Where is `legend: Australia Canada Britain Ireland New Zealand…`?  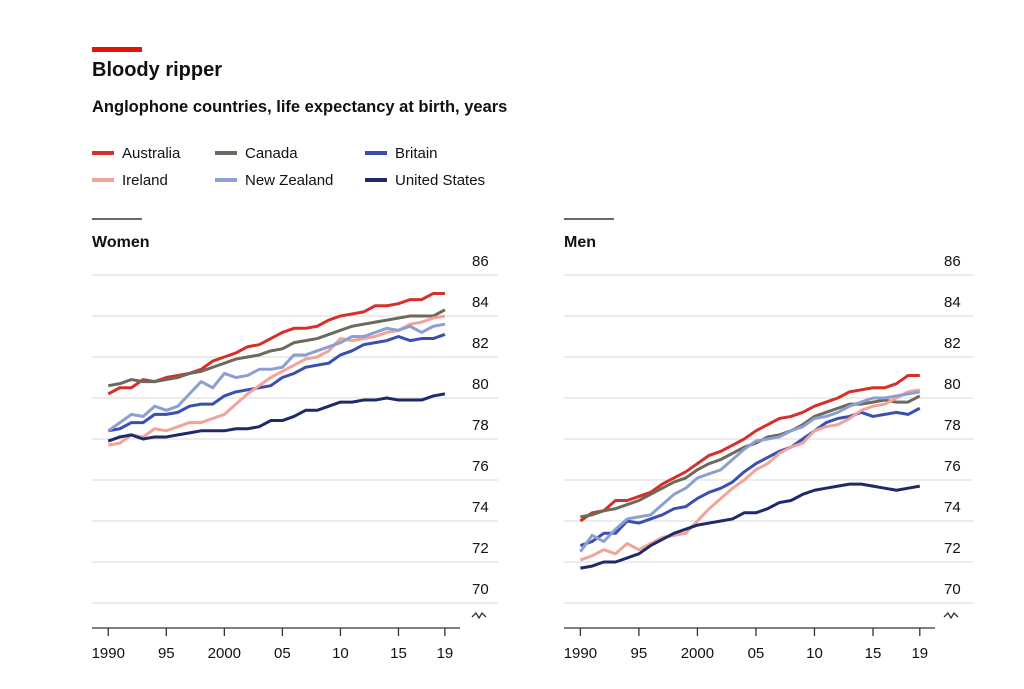 legend: Australia Canada Britain Ireland New Zealand… is located at coordinates (288, 167).